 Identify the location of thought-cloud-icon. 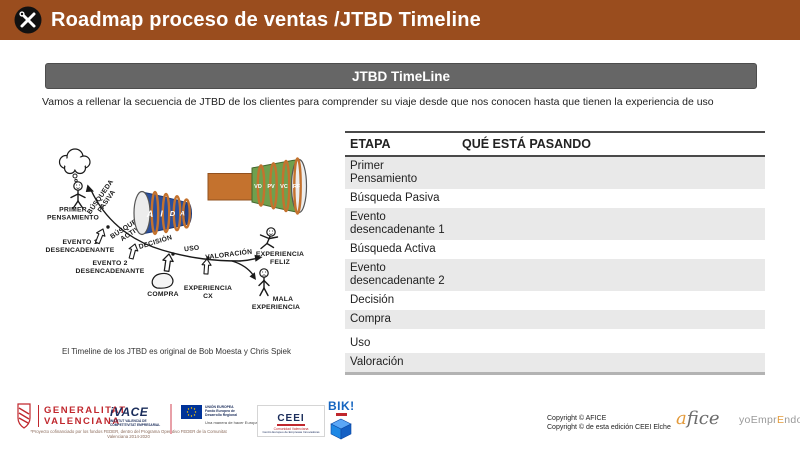
(74, 165).